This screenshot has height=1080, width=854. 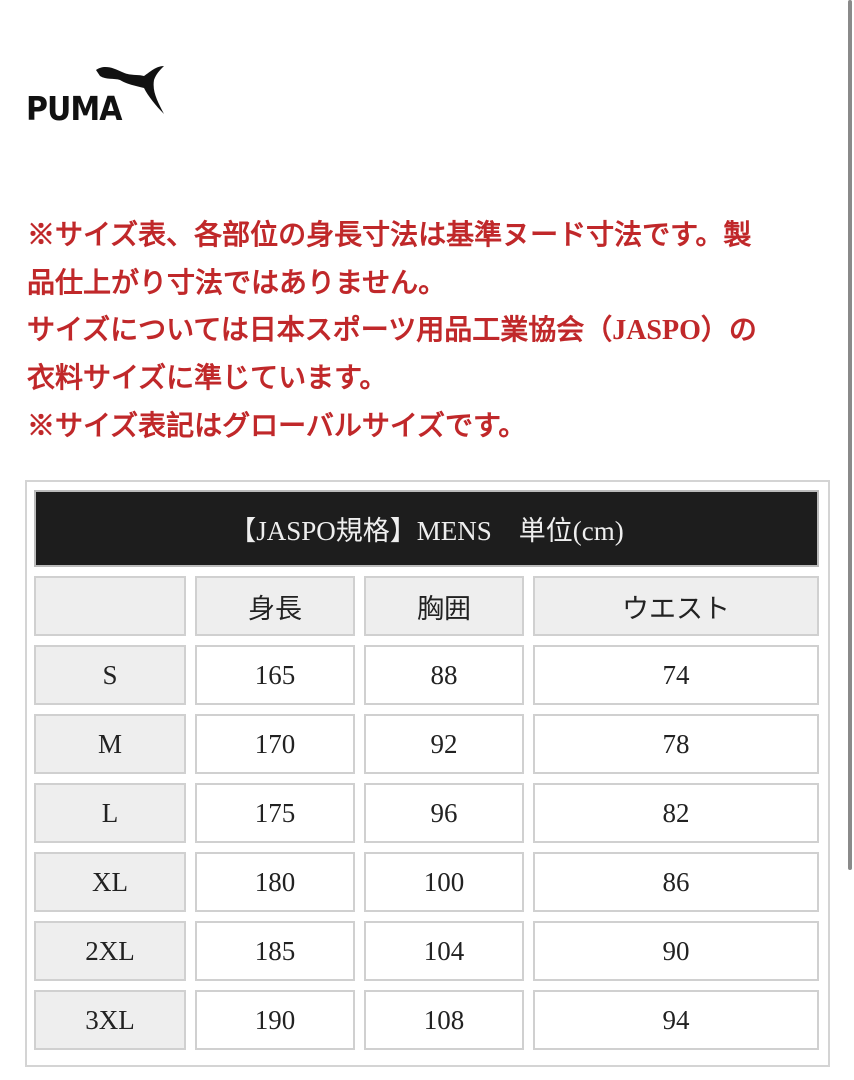 I want to click on value-cell: 90, so click(x=676, y=951).